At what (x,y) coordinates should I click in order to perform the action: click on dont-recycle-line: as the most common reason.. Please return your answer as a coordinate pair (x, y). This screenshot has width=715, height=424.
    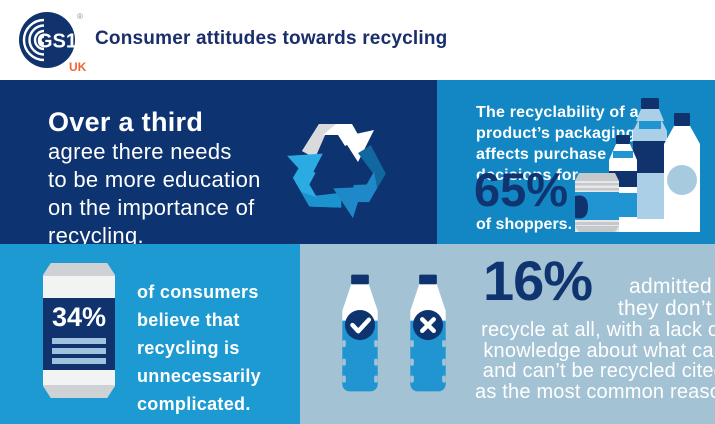
    Looking at the image, I should click on (595, 391).